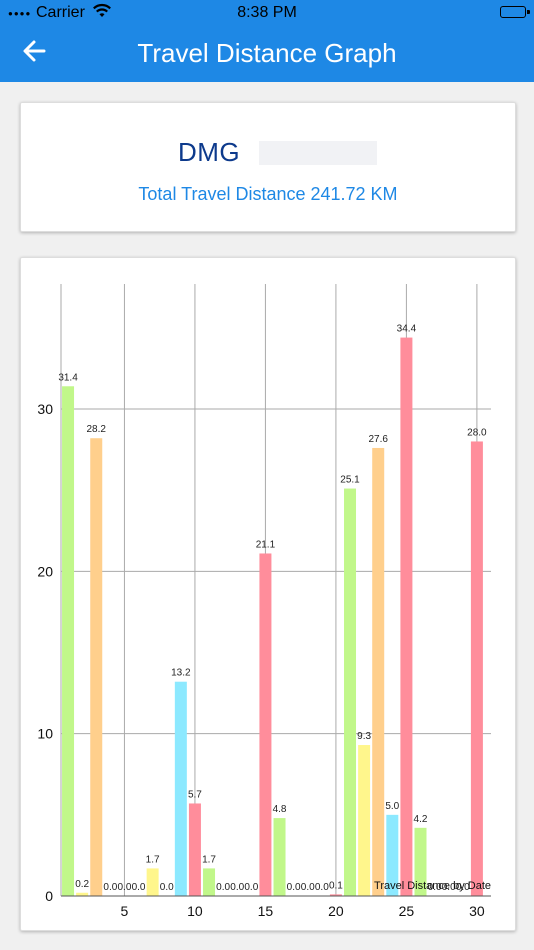 The width and height of the screenshot is (534, 950). Describe the element at coordinates (60, 12) in the screenshot. I see `carrier-label: Carrier` at that location.